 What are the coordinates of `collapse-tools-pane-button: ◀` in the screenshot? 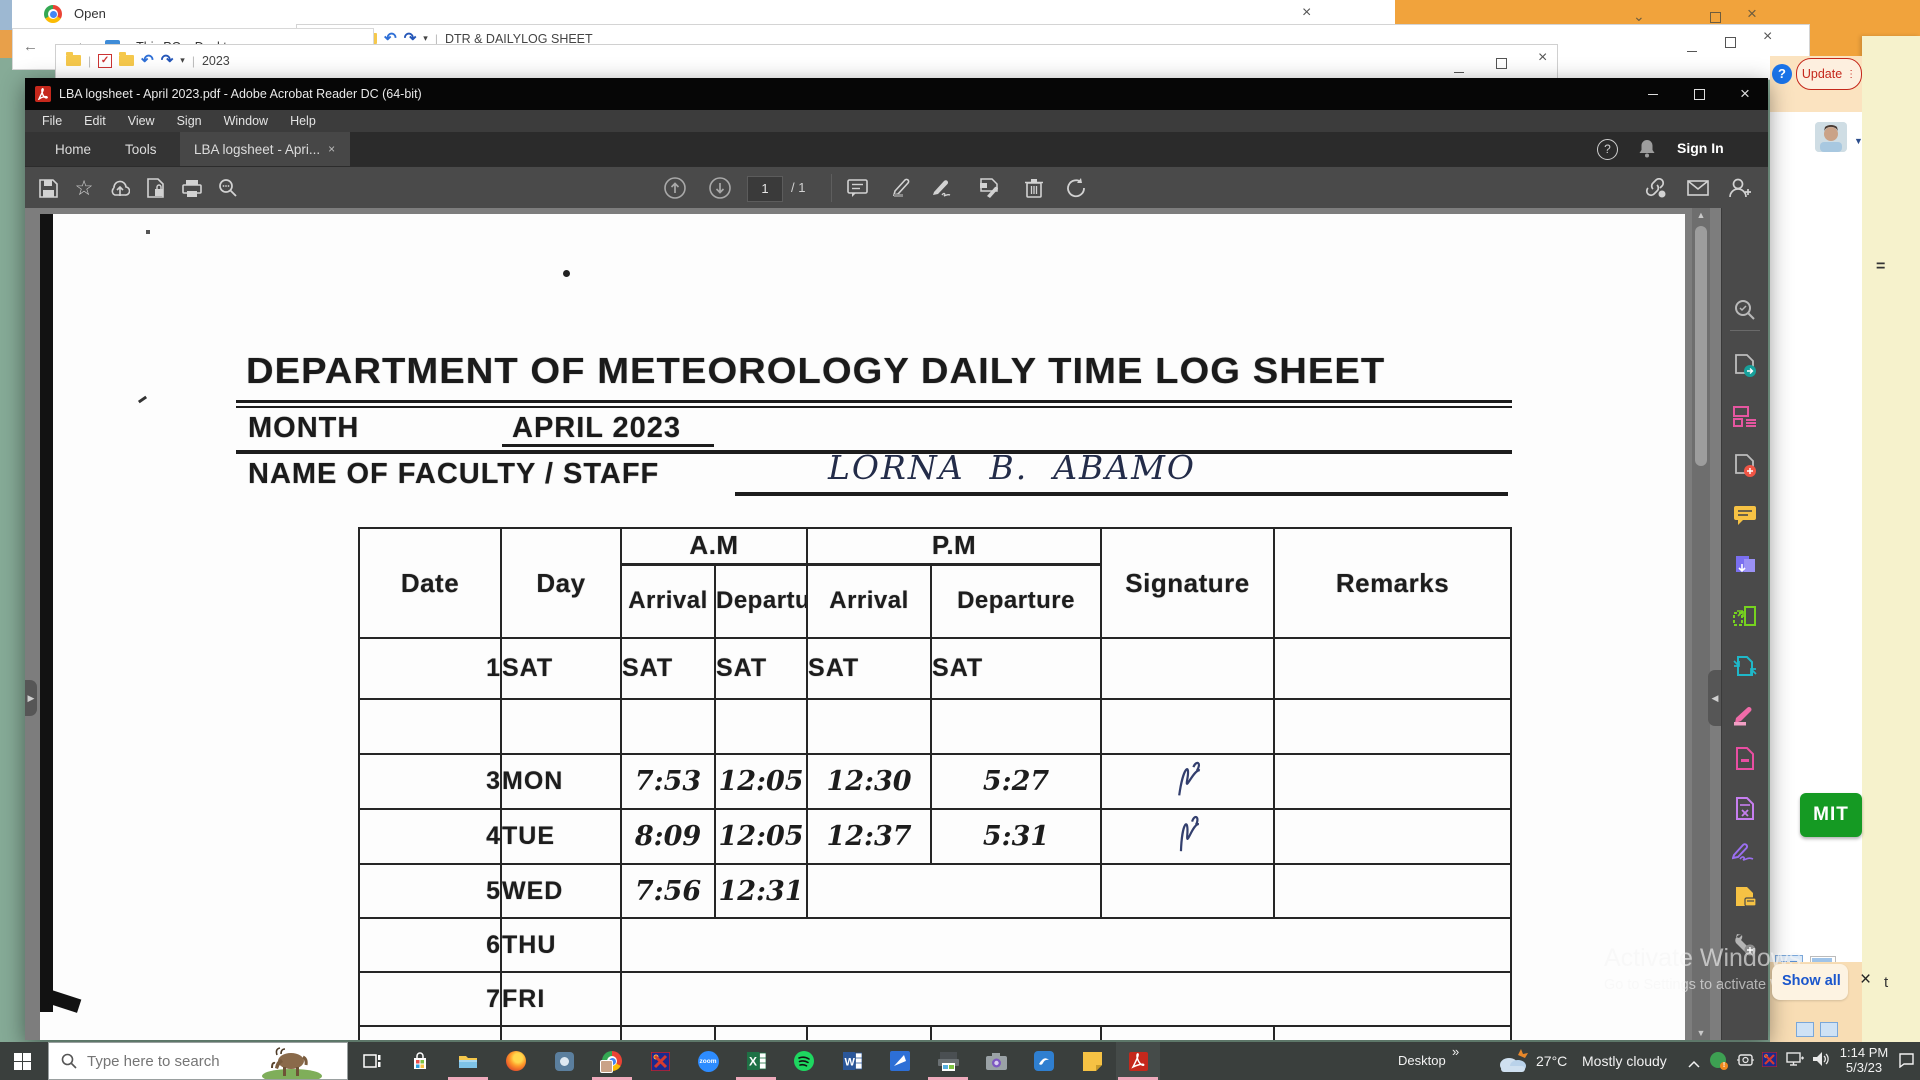 It's located at (1715, 698).